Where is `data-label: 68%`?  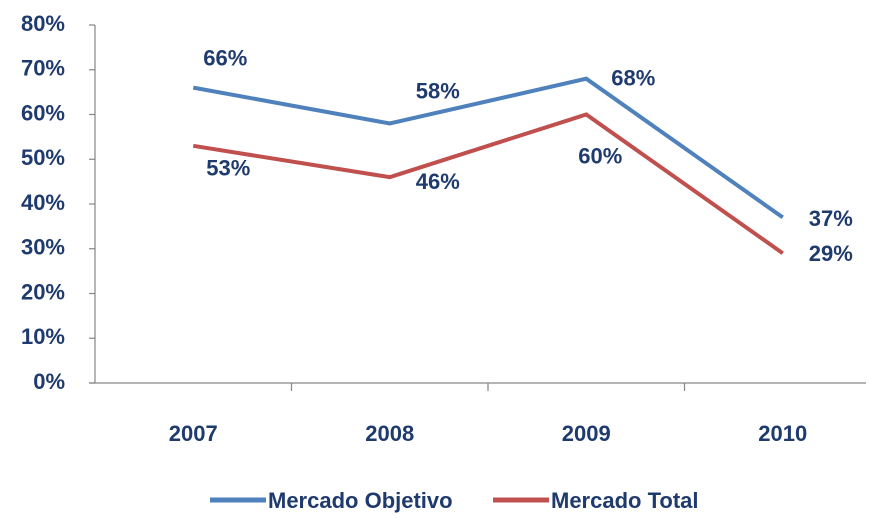 data-label: 68% is located at coordinates (633, 78).